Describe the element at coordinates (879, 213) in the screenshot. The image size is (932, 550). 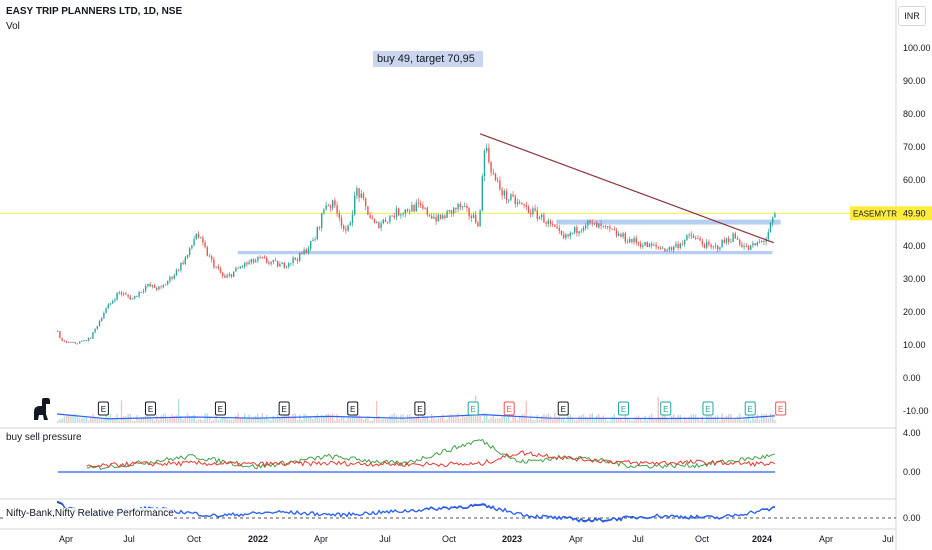
I see `ticker-badge-text: EASEMYTRIP` at that location.